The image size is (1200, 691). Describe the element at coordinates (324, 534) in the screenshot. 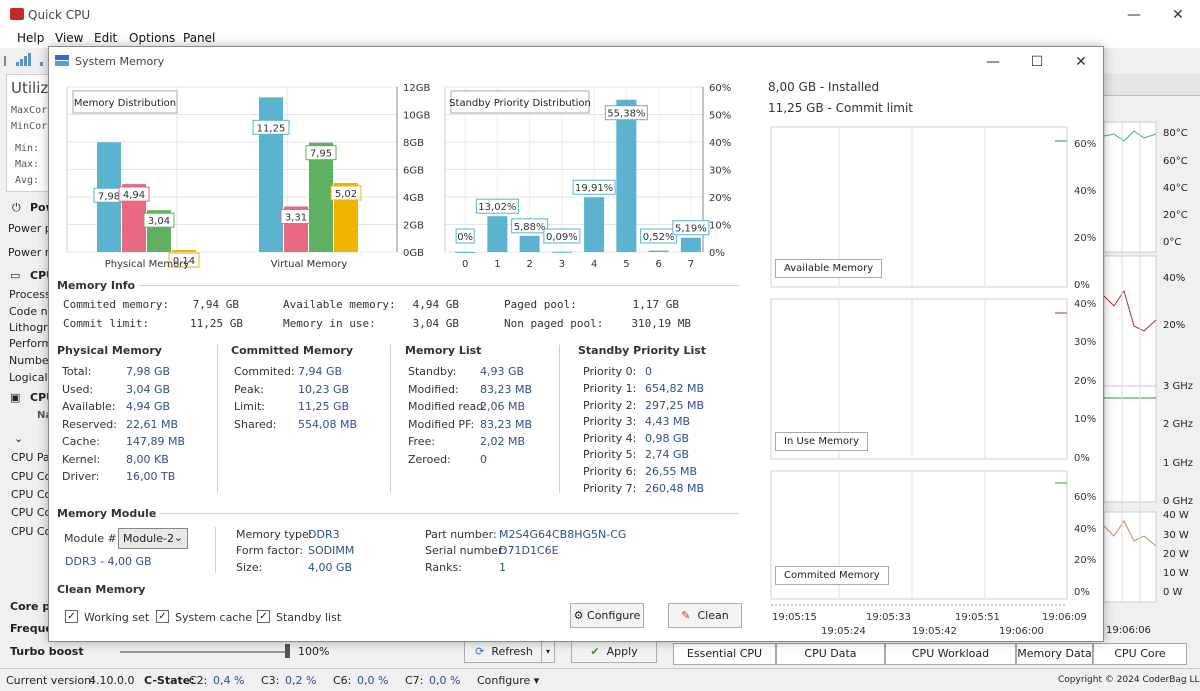

I see `memory-type-value: DDR3` at that location.